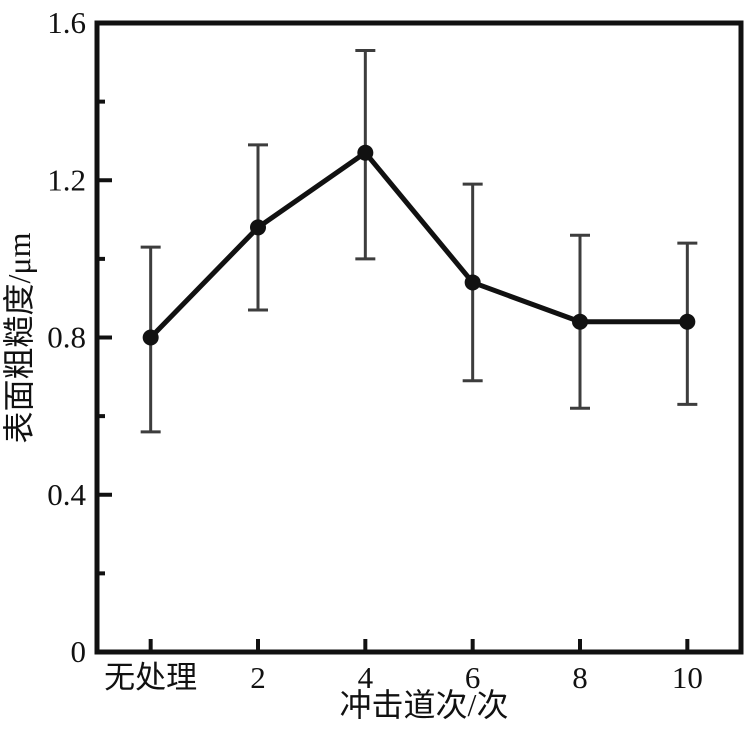  I want to click on y-tick-label: 1.2, so click(66, 179).